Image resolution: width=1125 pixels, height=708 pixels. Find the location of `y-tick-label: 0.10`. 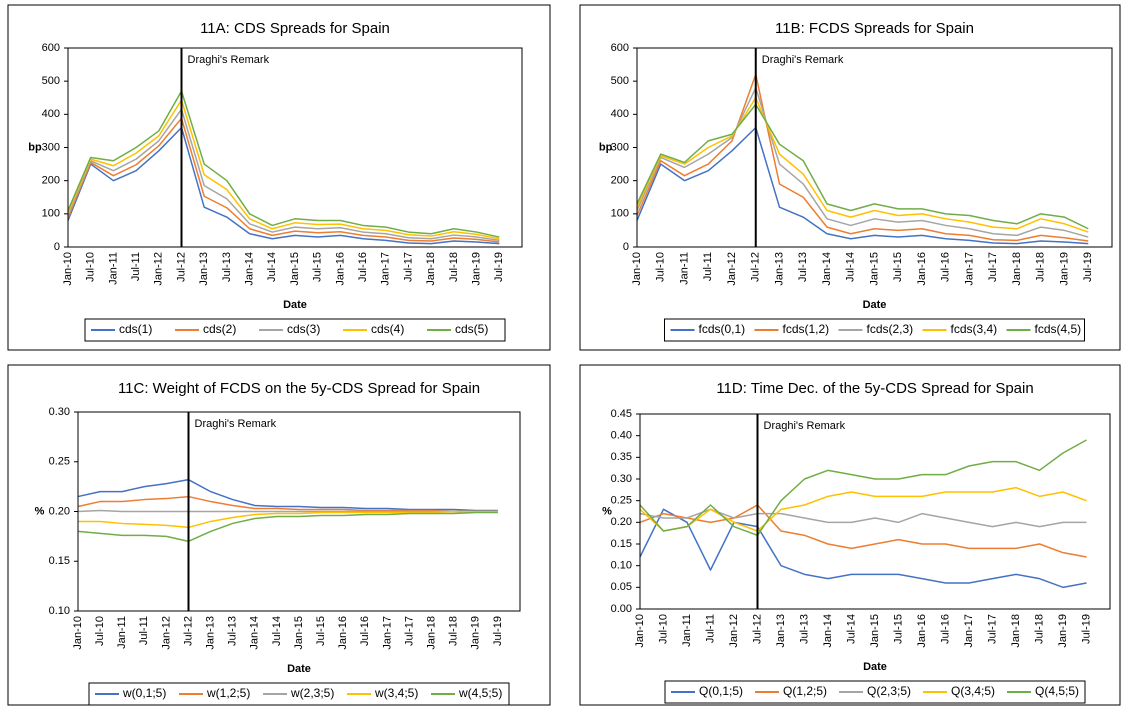

y-tick-label: 0.10 is located at coordinates (59, 611).